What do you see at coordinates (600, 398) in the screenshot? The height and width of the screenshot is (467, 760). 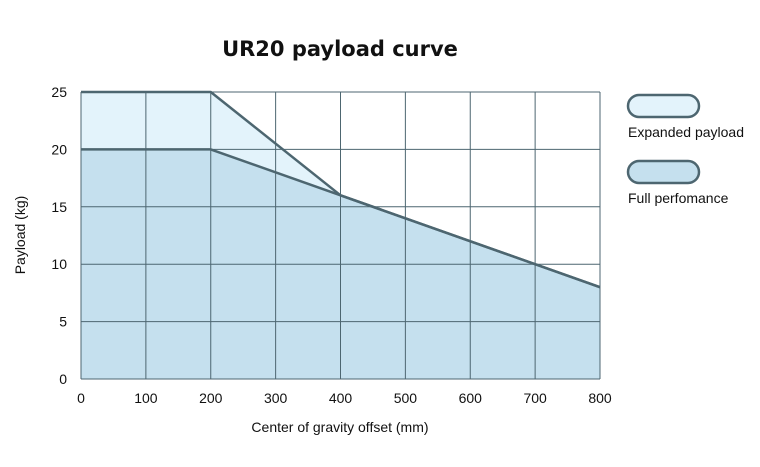 I see `x-tick-label: 800` at bounding box center [600, 398].